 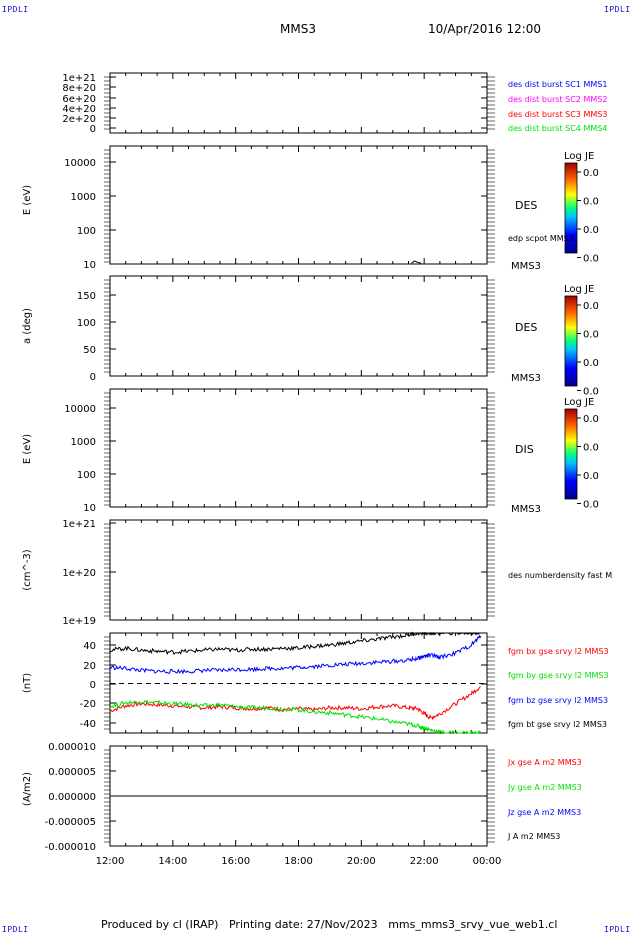 What do you see at coordinates (579, 156) in the screenshot?
I see `colorbar-title-des-energy: Log JE` at bounding box center [579, 156].